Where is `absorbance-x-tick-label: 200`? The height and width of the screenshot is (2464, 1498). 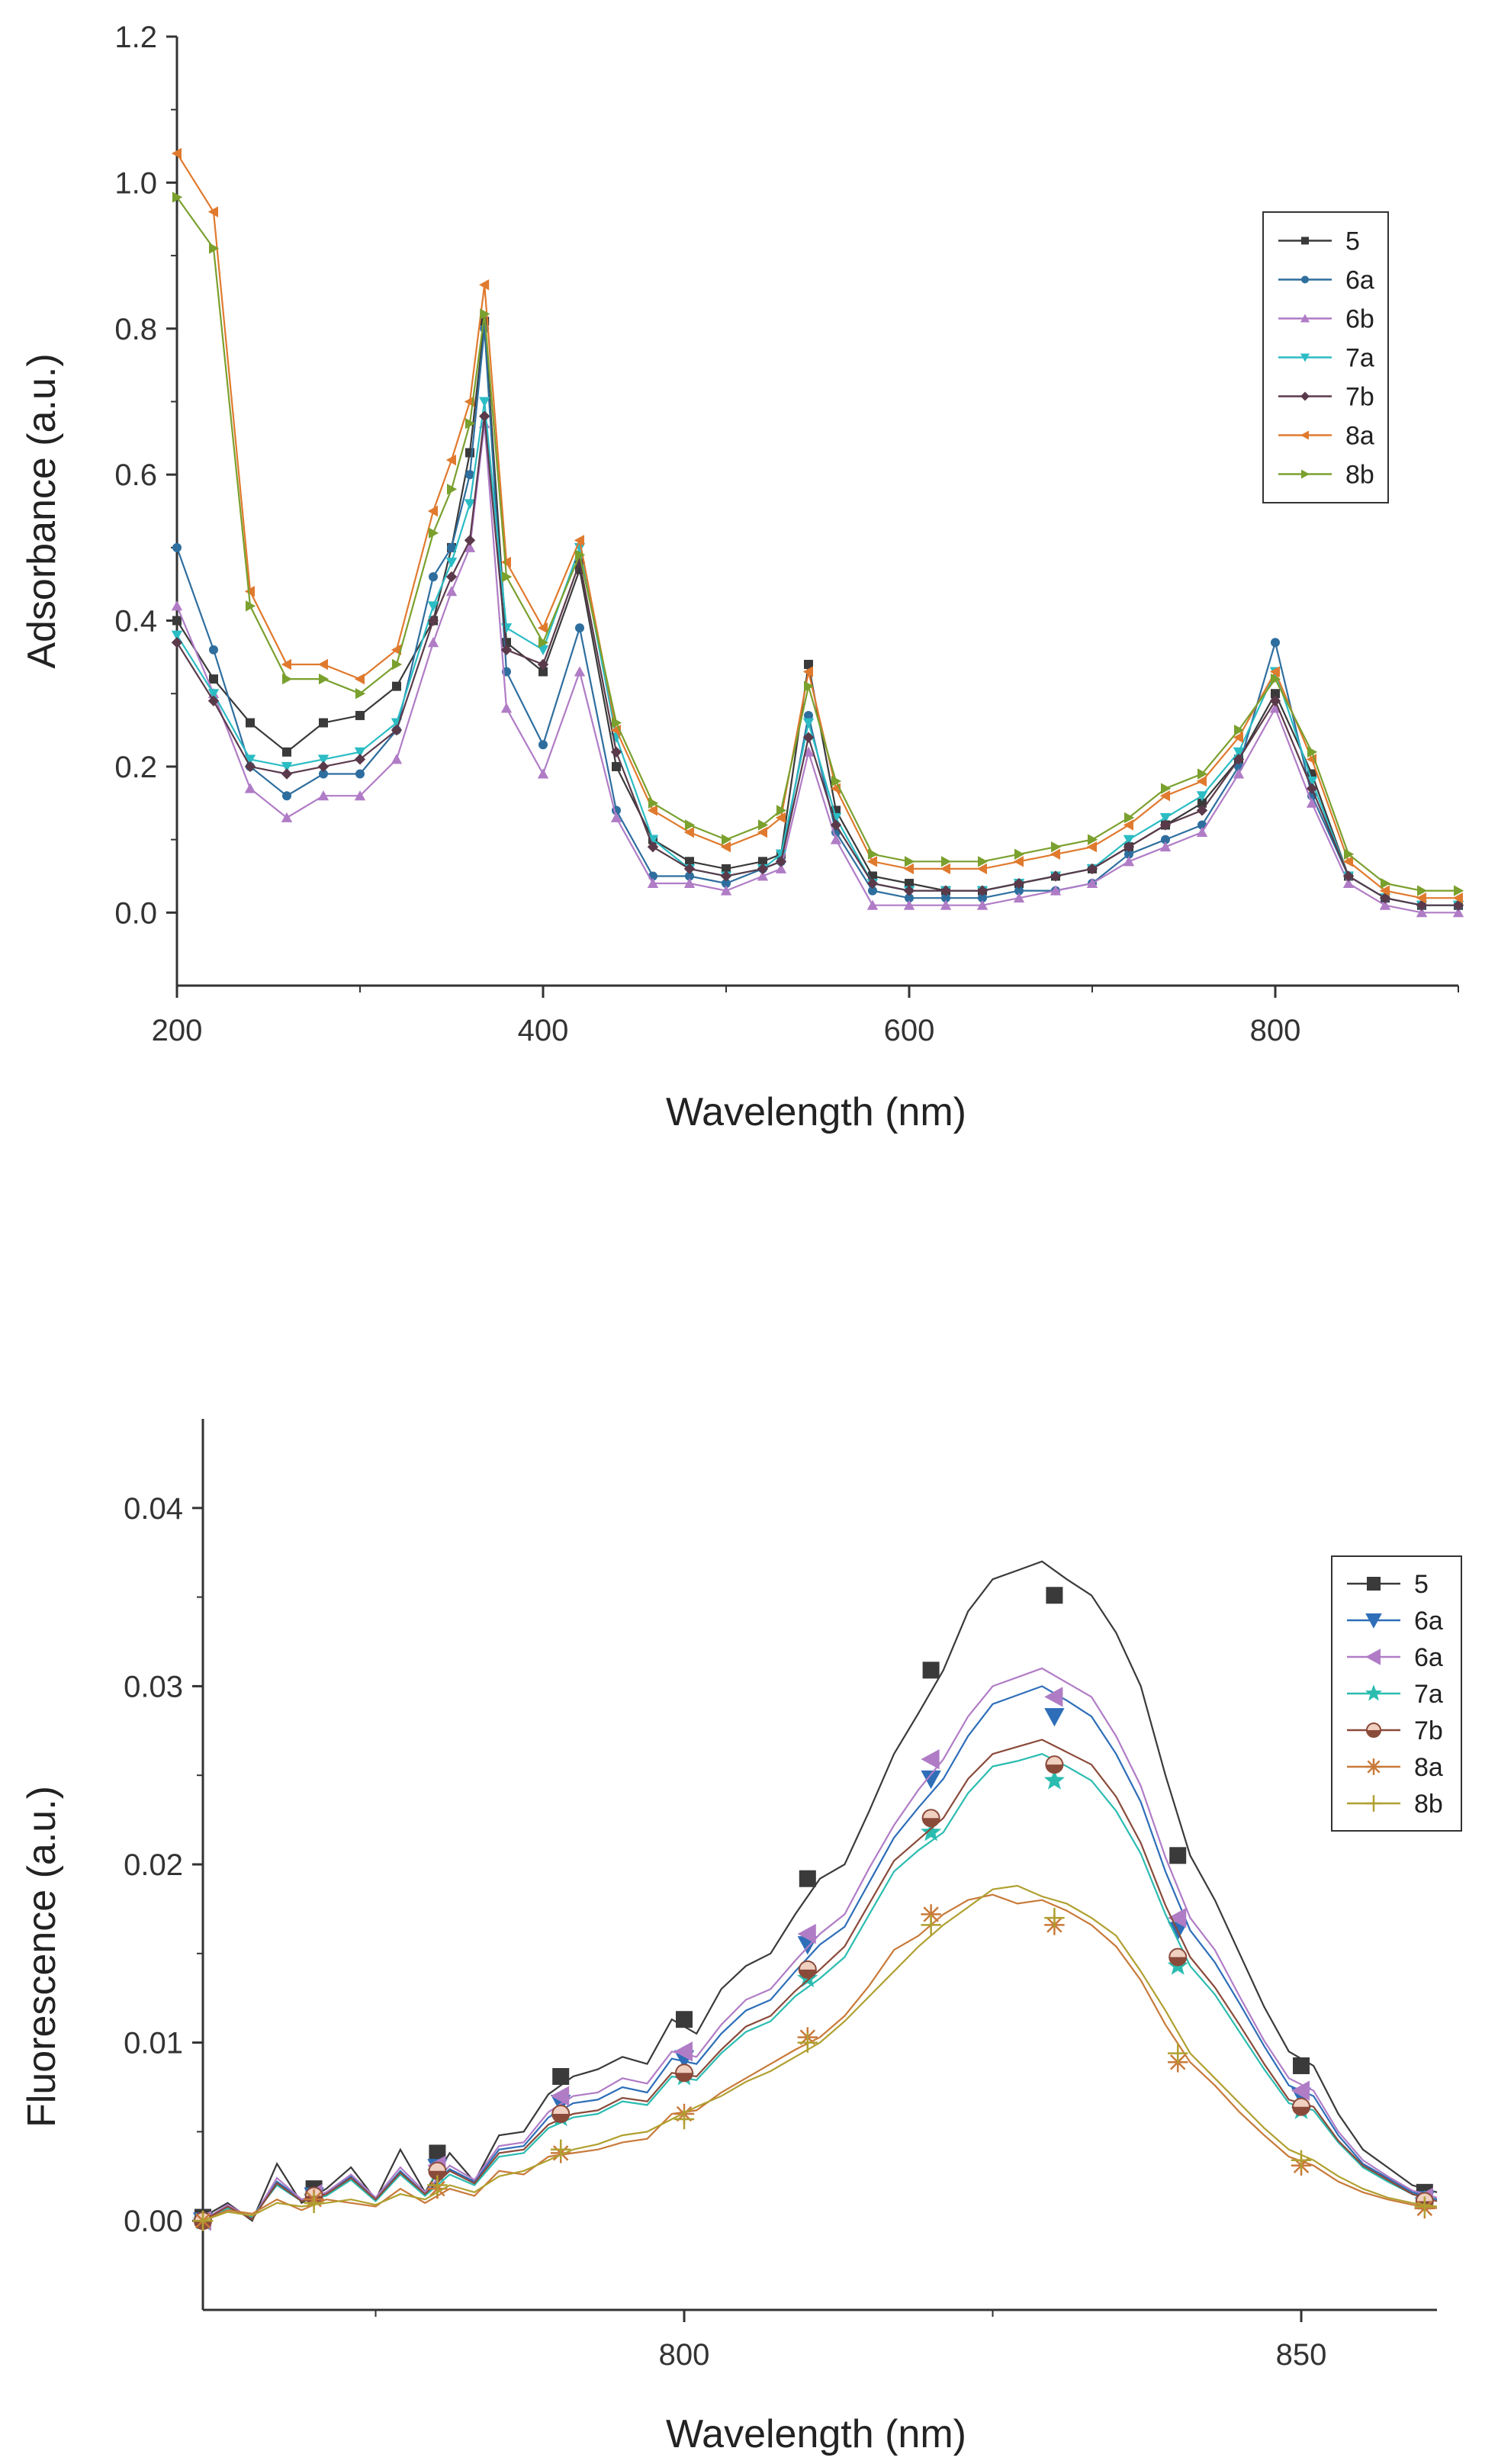 absorbance-x-tick-label: 200 is located at coordinates (177, 1030).